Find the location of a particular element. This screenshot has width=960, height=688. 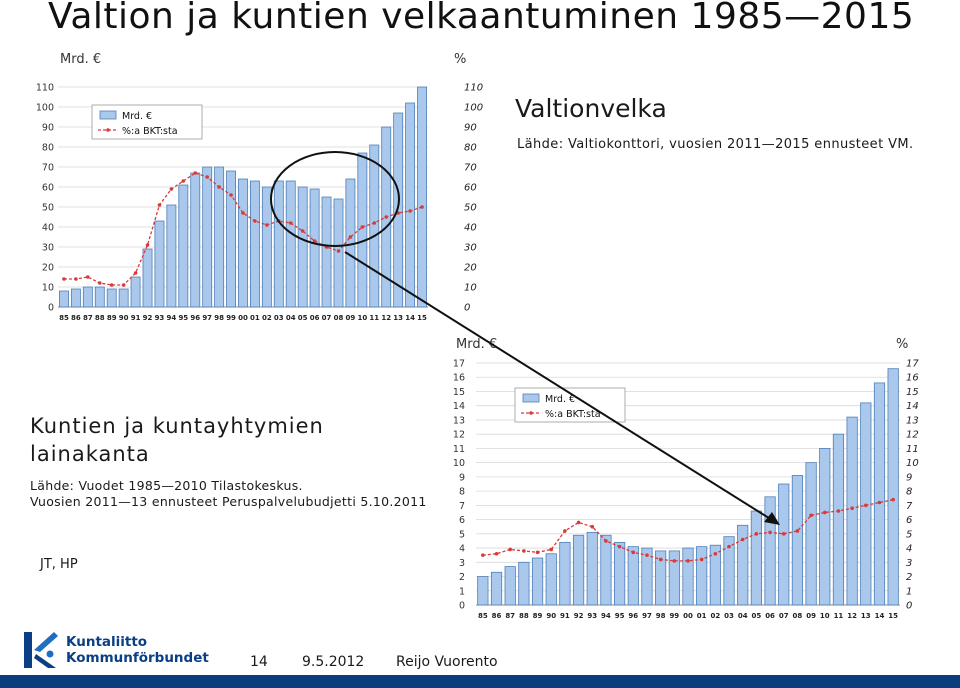

y-tick-left: 4 is located at coordinates (462, 549).